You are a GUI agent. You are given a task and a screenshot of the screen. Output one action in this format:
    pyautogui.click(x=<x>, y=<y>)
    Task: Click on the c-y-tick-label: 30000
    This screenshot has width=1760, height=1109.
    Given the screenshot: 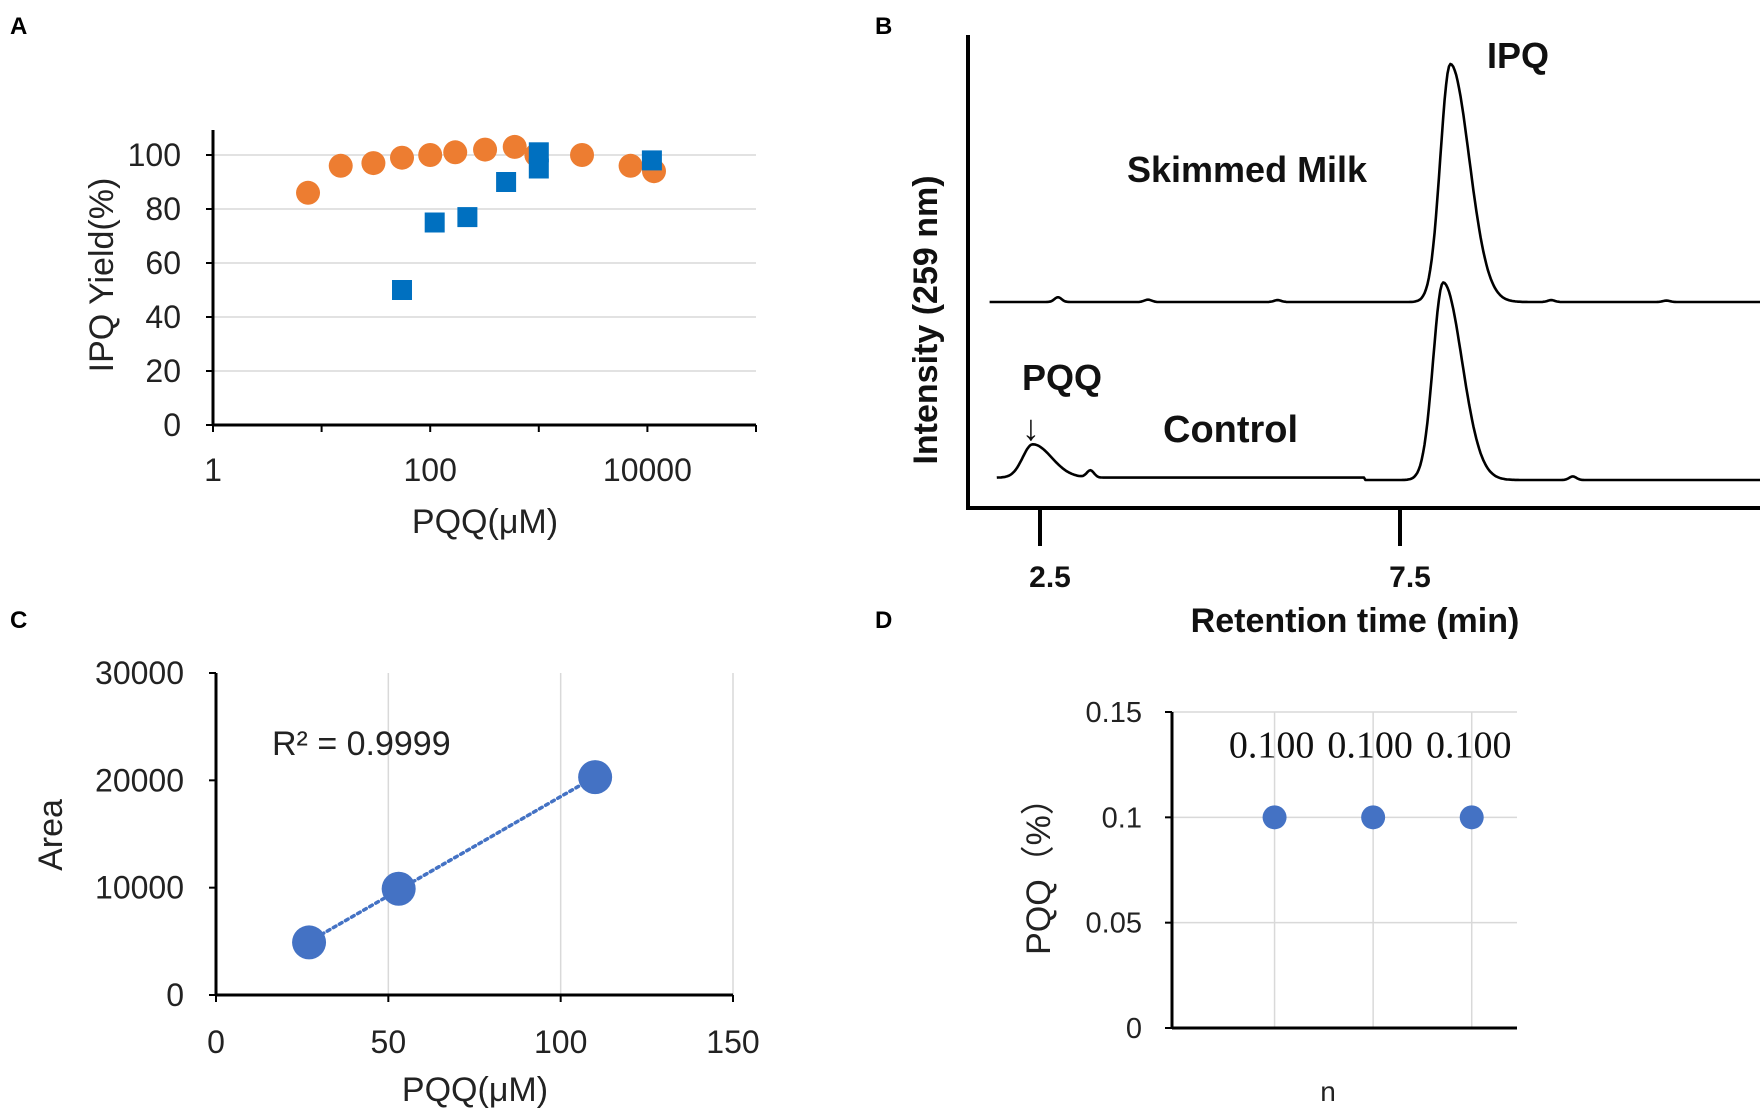 What is the action you would take?
    pyautogui.click(x=139, y=673)
    